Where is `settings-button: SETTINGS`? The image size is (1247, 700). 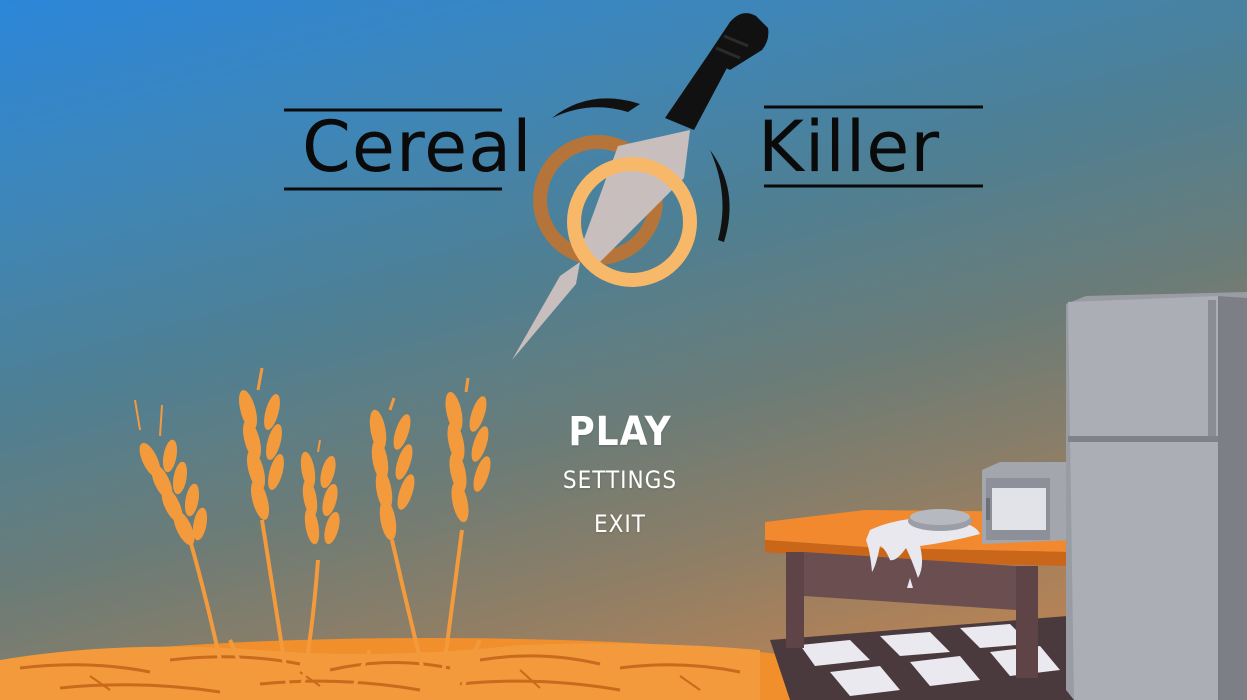
settings-button: SETTINGS is located at coordinates (620, 480).